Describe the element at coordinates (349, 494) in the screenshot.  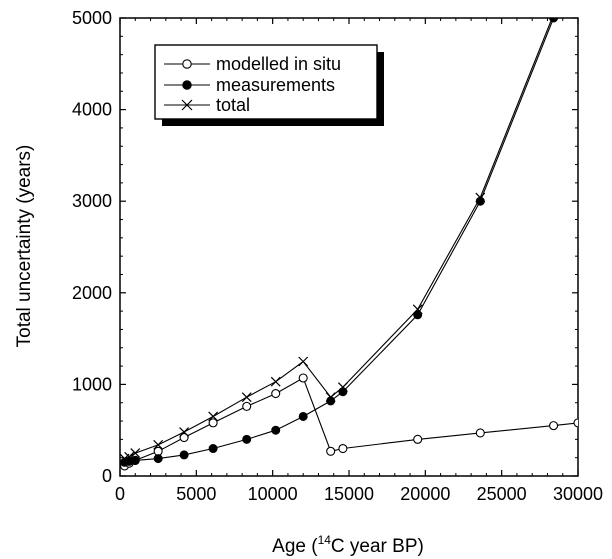
I see `x-tick-label: 15000` at that location.